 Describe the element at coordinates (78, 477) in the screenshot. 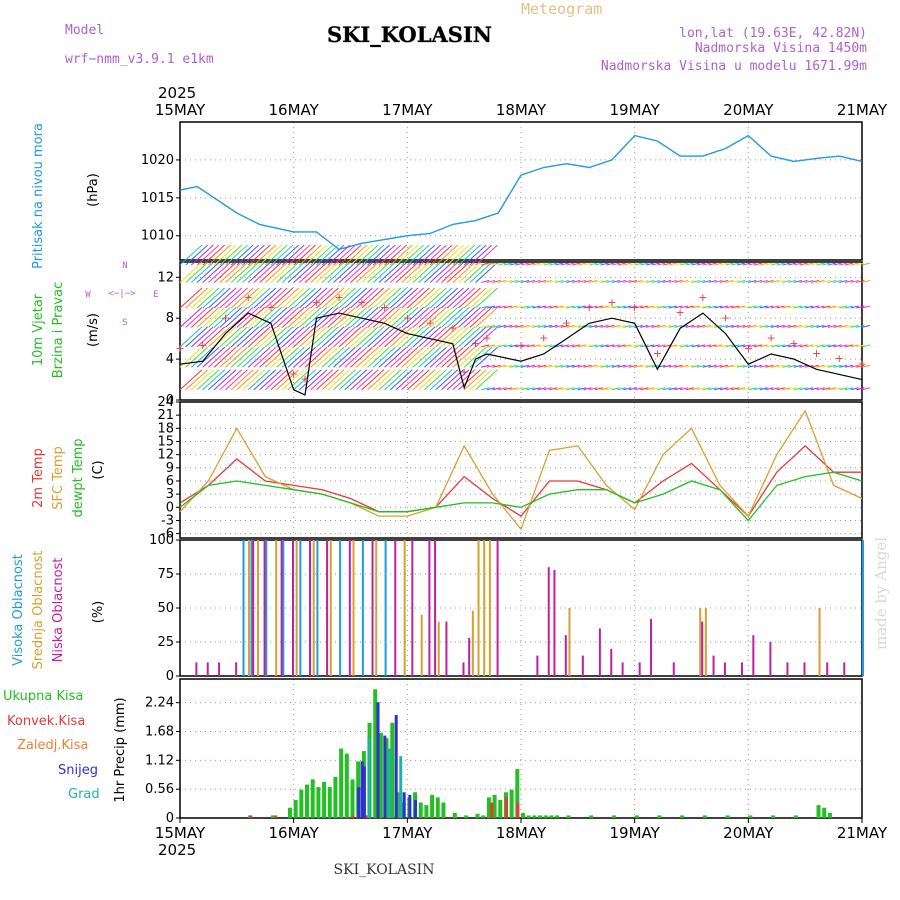

I see `dewpt-ylabel: dewpt Temp` at that location.